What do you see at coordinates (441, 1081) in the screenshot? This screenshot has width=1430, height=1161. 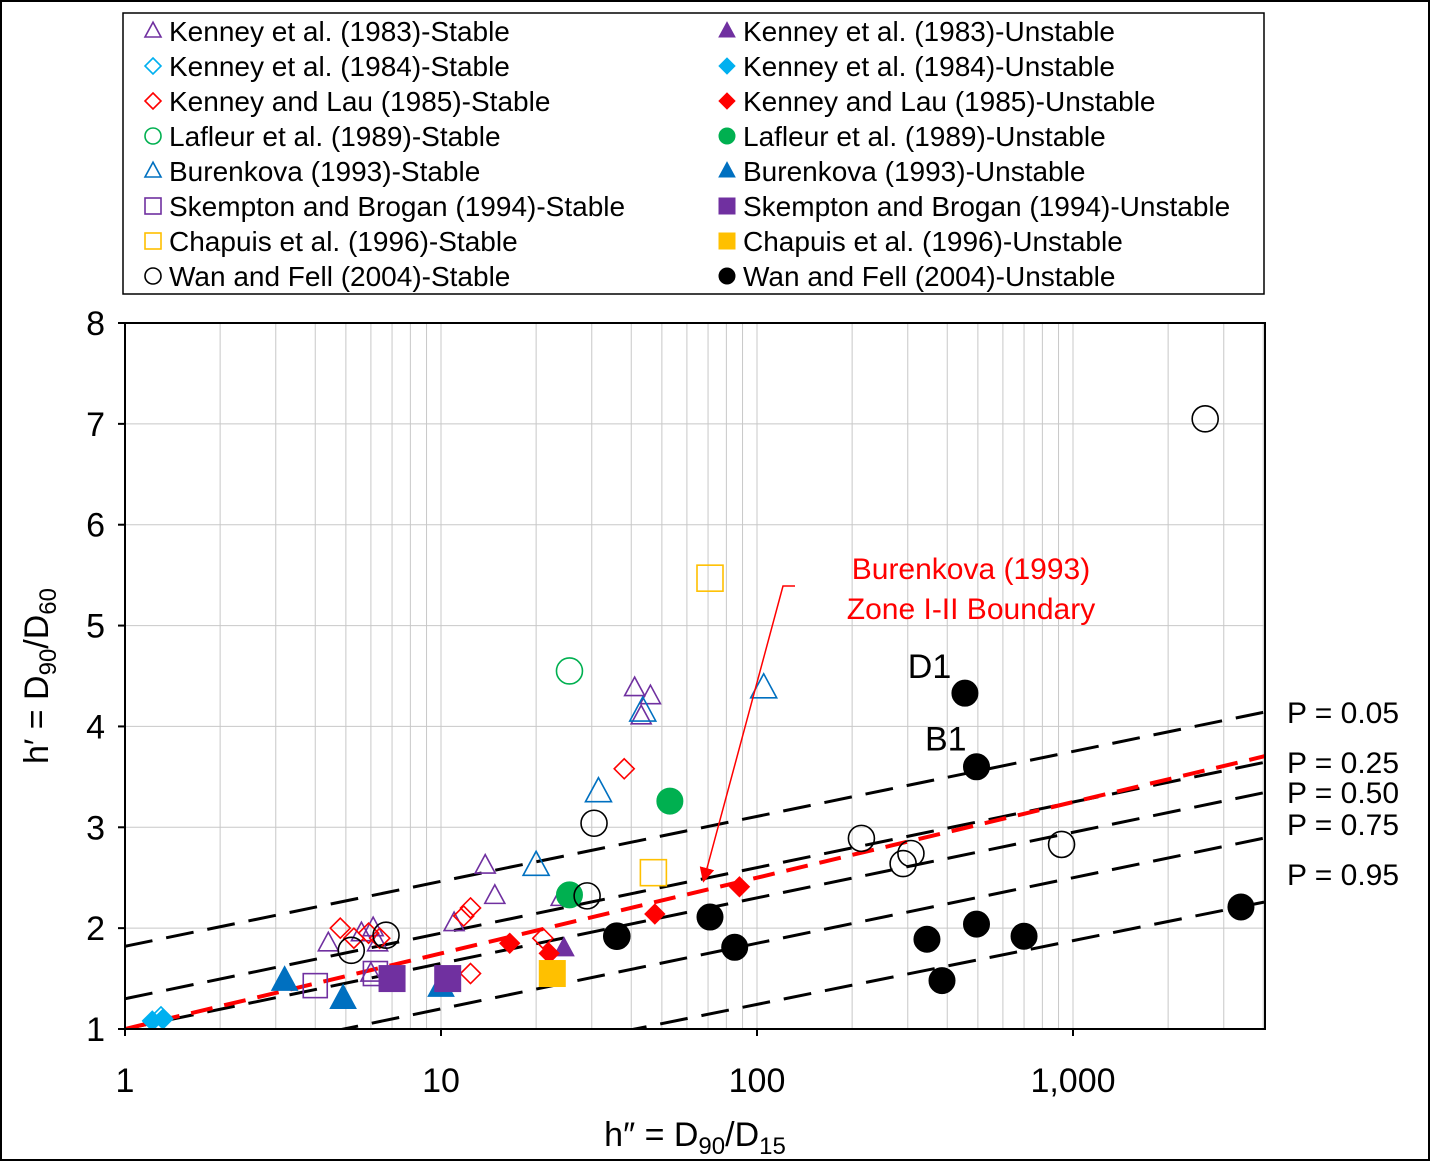 I see `x-tick-label: 10` at bounding box center [441, 1081].